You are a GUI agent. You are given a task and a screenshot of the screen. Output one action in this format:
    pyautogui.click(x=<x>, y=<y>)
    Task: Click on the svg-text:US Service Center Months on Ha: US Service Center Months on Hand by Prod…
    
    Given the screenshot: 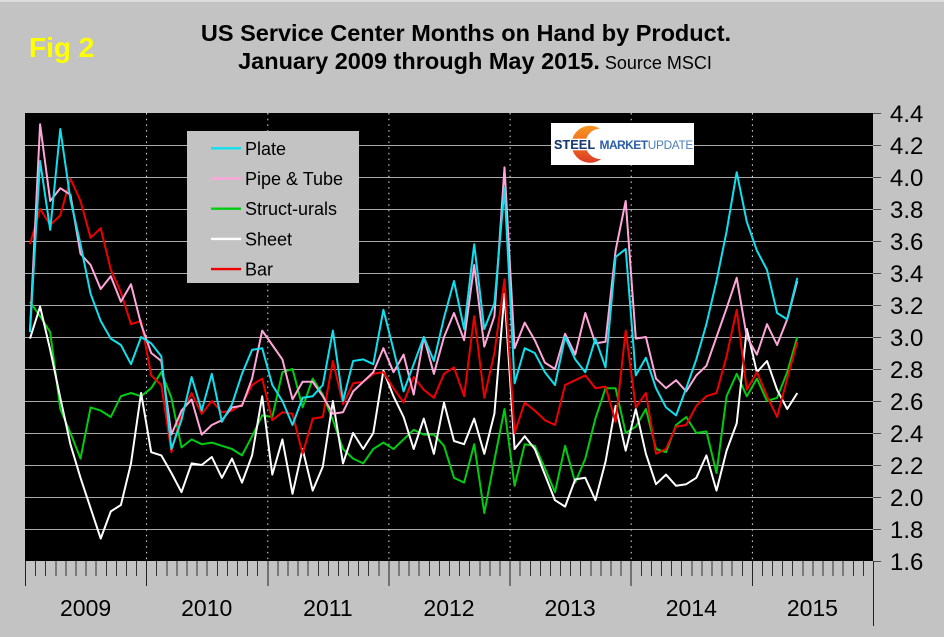 What is the action you would take?
    pyautogui.click(x=466, y=33)
    